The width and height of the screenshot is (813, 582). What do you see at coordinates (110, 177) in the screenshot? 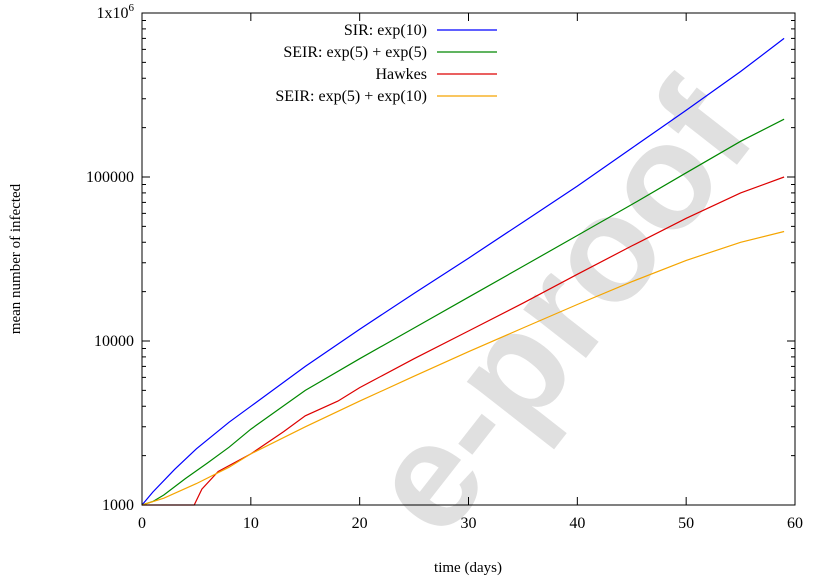
I see `y-tick-label-2: 100000` at bounding box center [110, 177].